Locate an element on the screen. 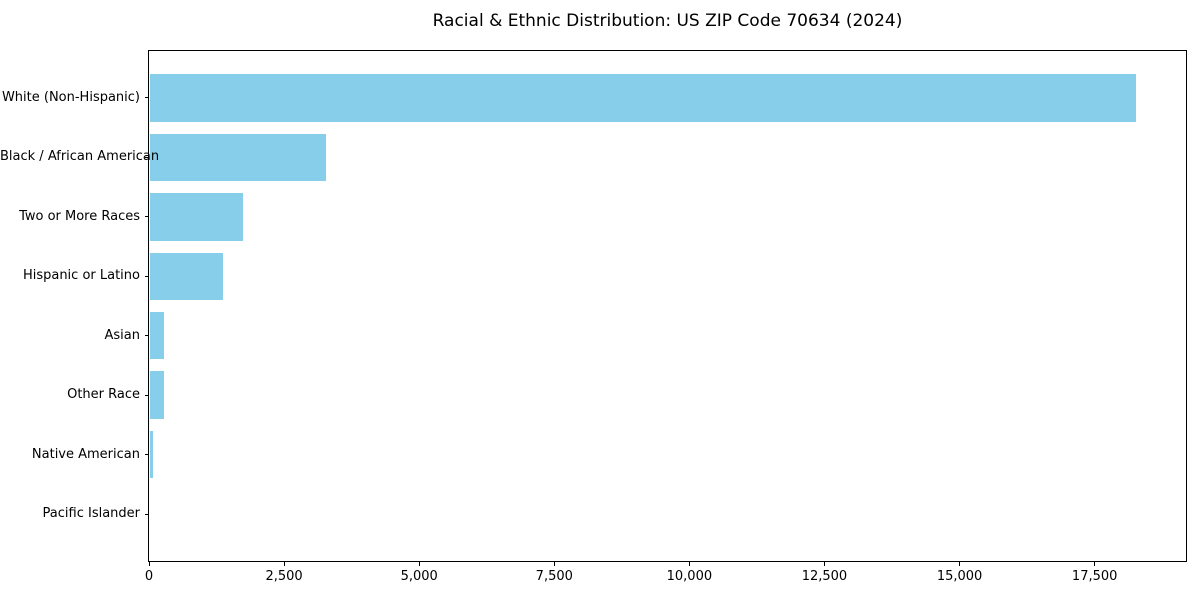 The image size is (1200, 600). bar-black-african-american is located at coordinates (238, 157).